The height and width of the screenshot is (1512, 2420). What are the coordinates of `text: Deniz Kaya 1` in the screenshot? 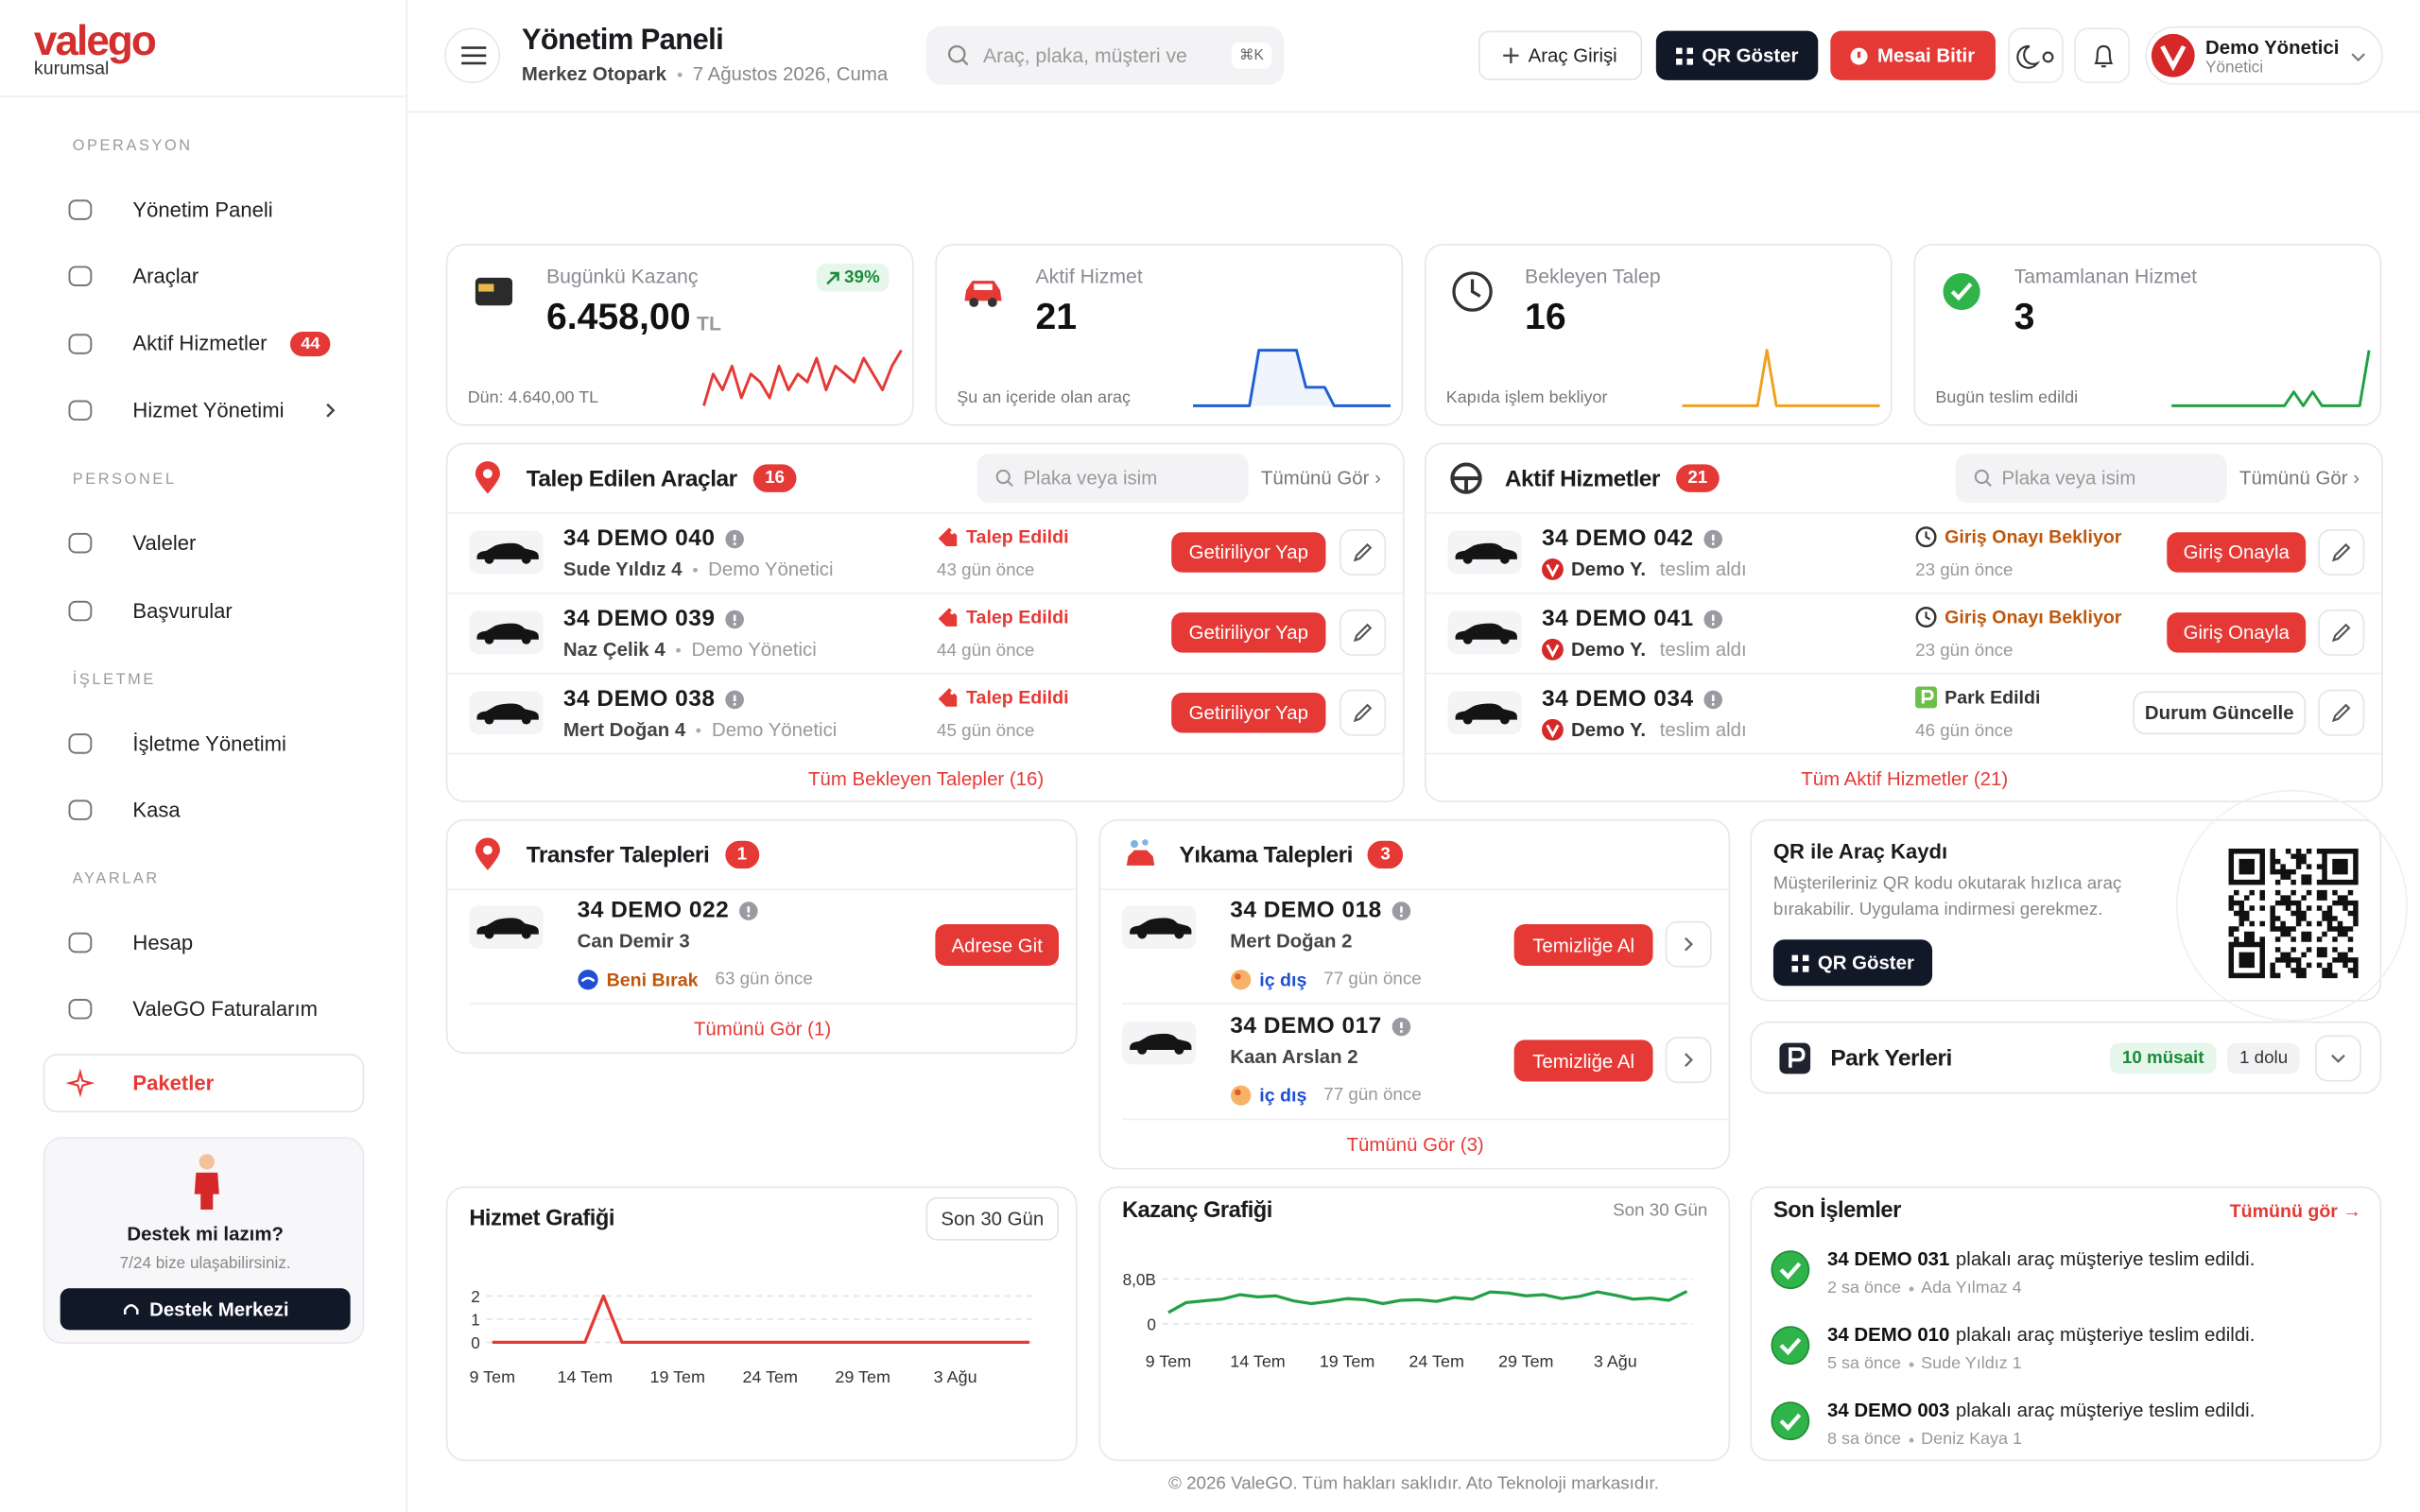 It's located at (1972, 1440).